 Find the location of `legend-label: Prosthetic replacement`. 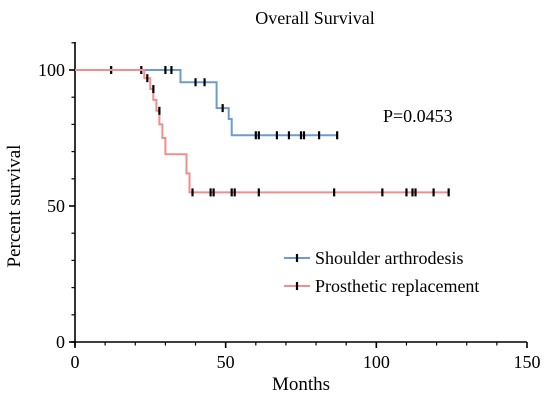

legend-label: Prosthetic replacement is located at coordinates (397, 286).